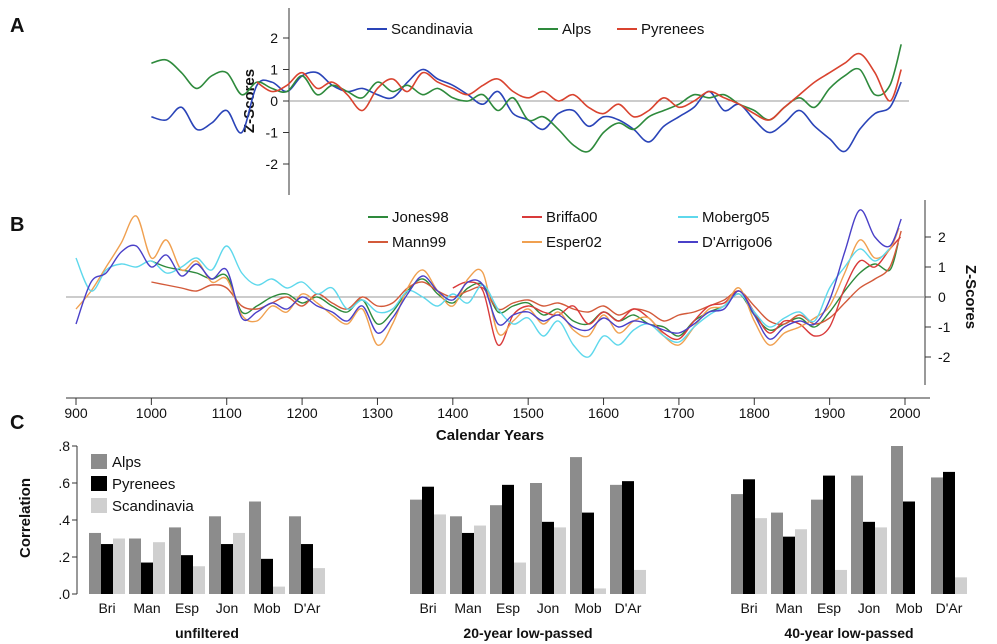 This screenshot has width=997, height=644. I want to click on panel-b-ylabel: Z-Scores, so click(970, 297).